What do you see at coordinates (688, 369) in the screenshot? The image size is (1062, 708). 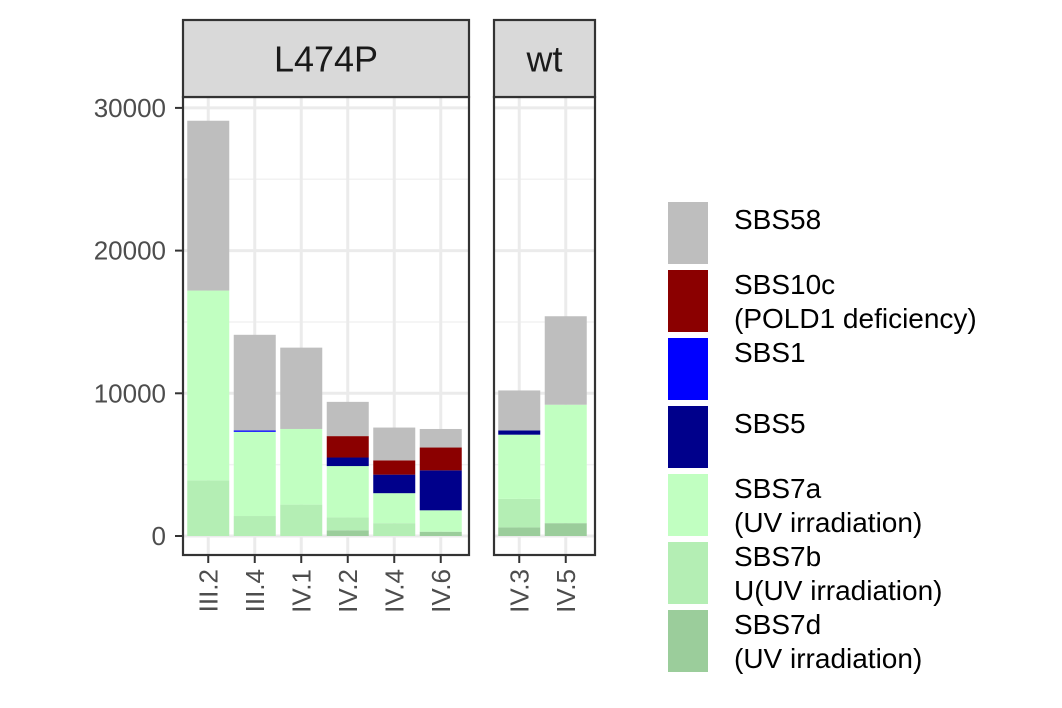 I see `legend-key-sbs1` at bounding box center [688, 369].